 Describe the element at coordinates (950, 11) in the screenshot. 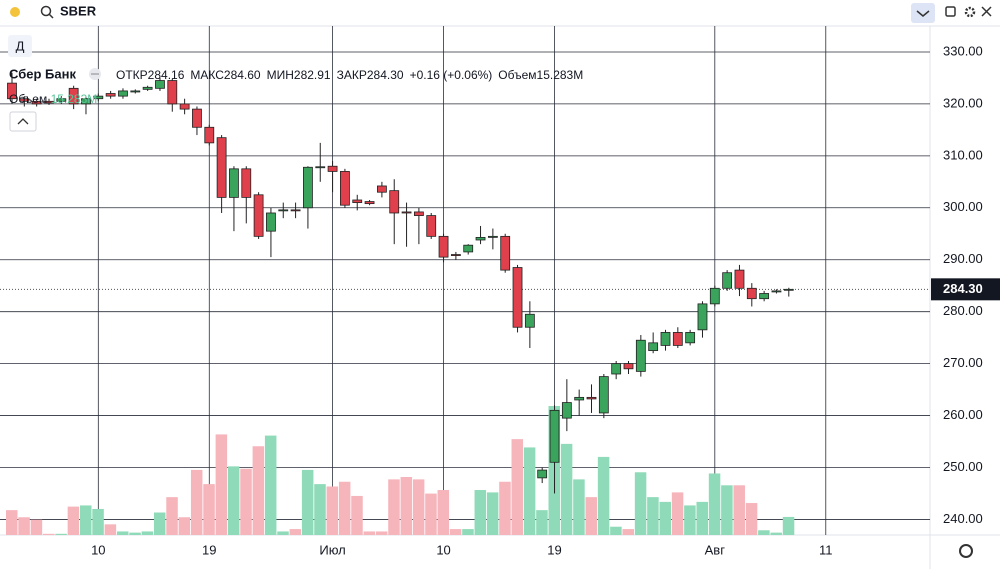

I see `window-button` at that location.